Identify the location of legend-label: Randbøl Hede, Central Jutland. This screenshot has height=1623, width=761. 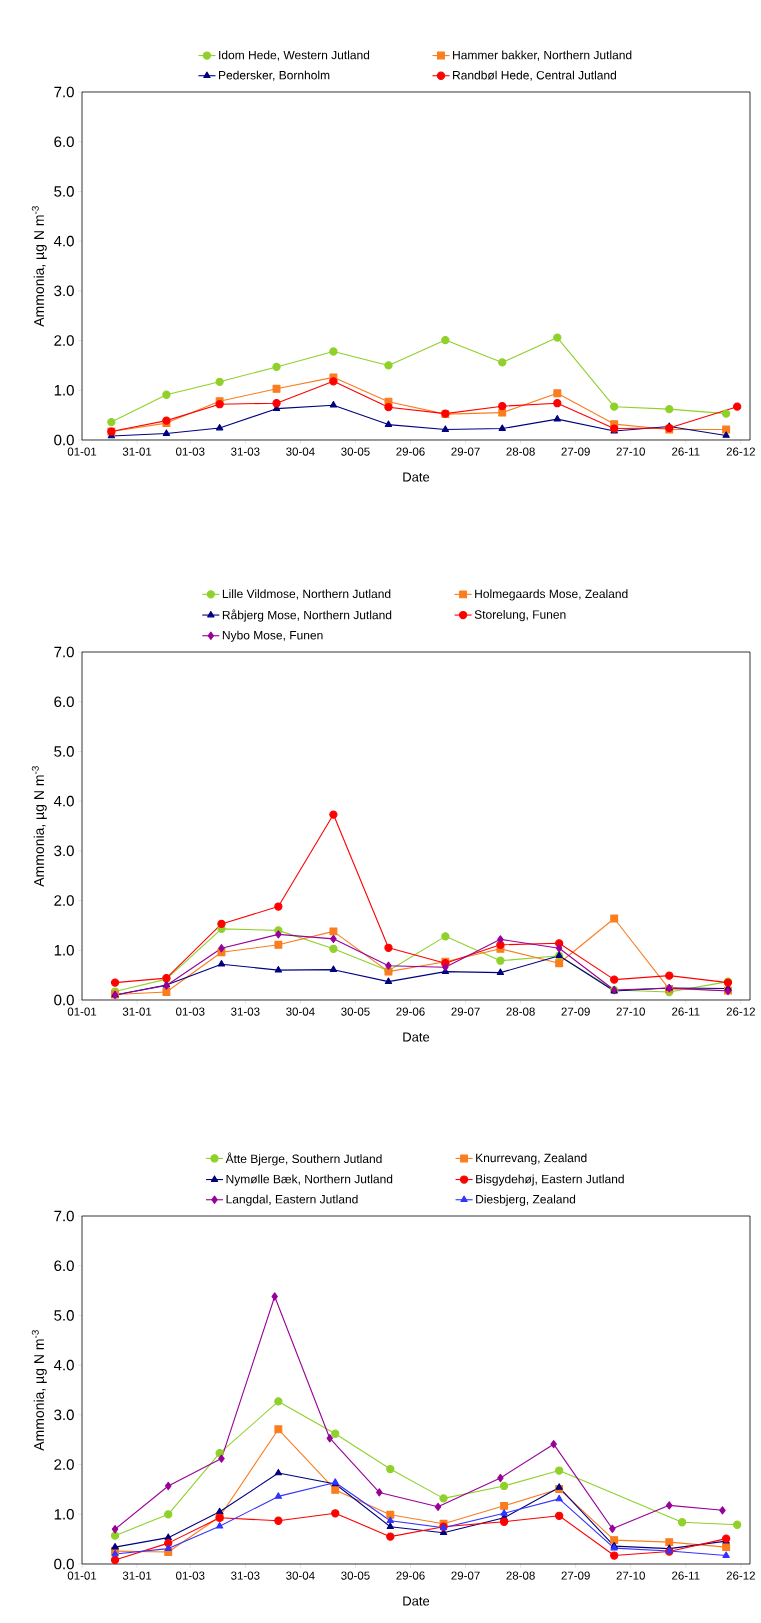
(535, 75).